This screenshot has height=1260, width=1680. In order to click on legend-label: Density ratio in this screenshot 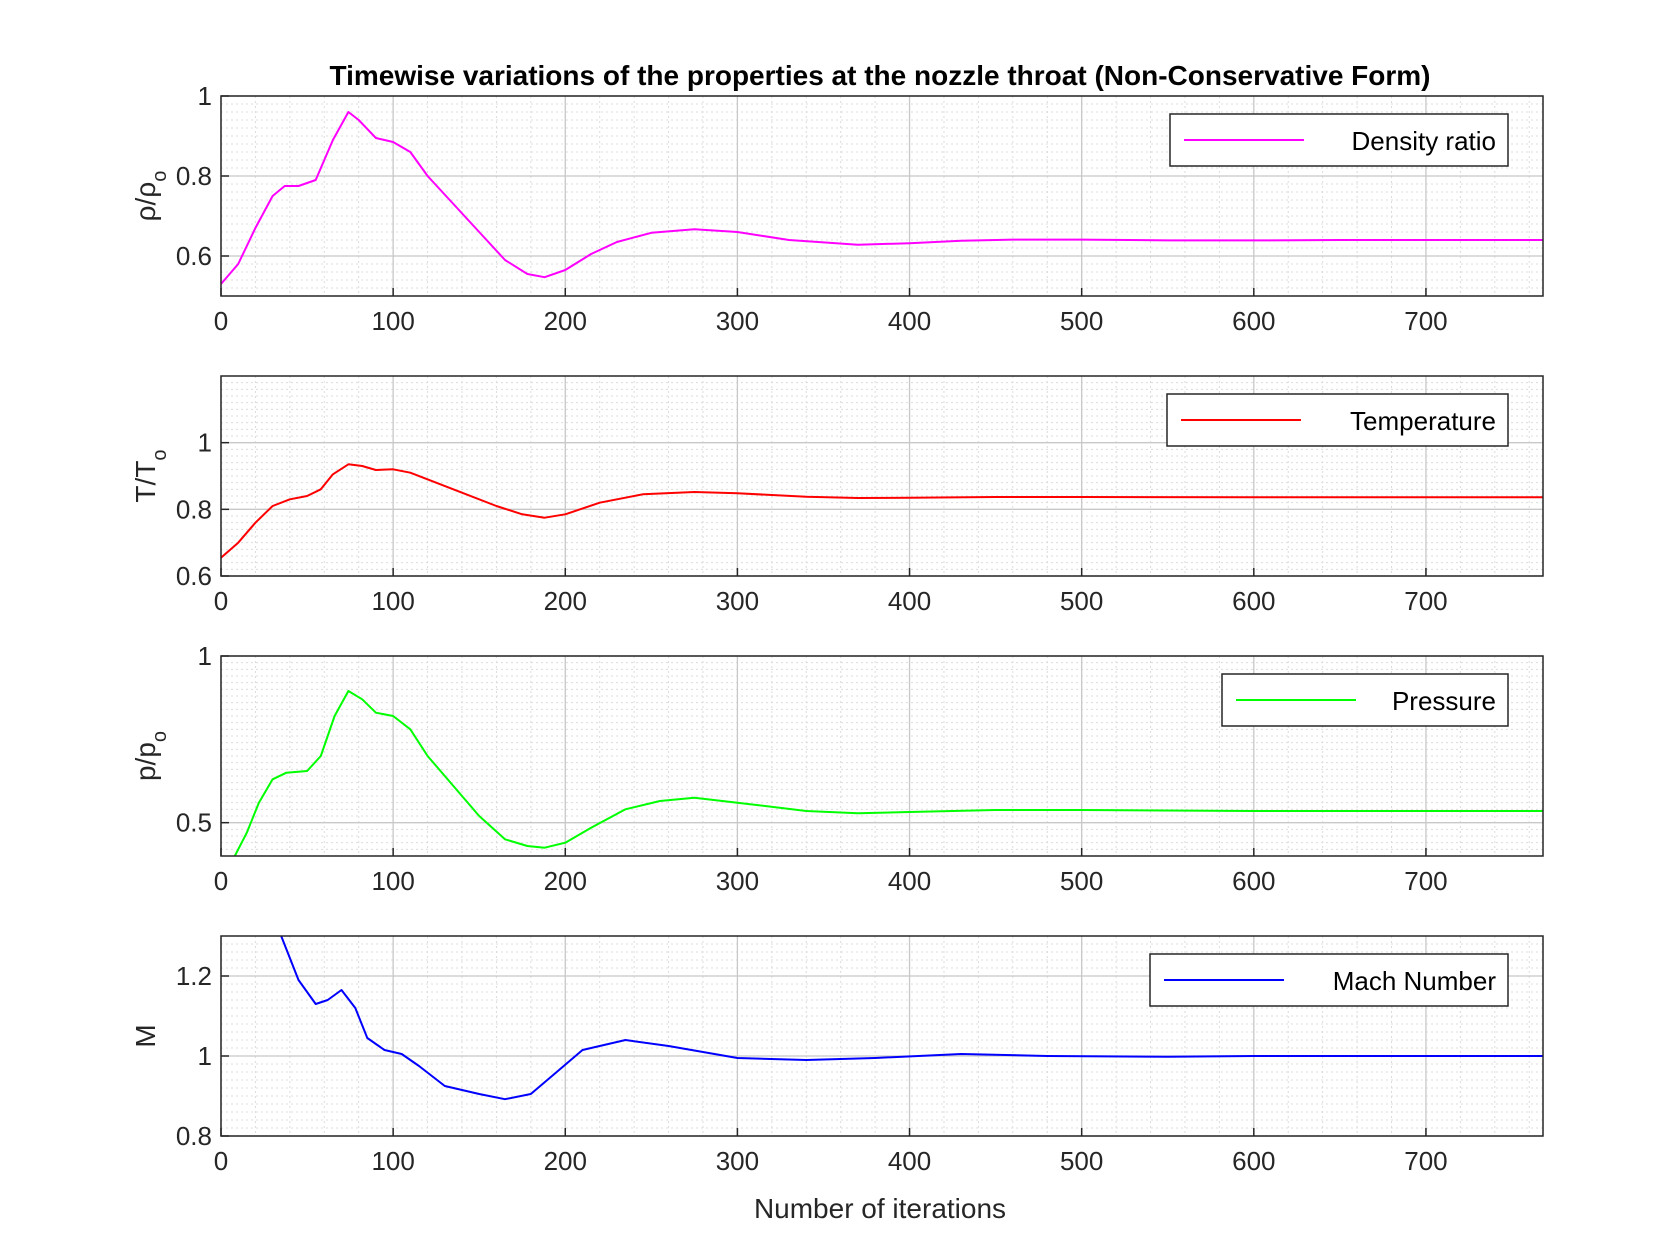, I will do `click(1424, 141)`.